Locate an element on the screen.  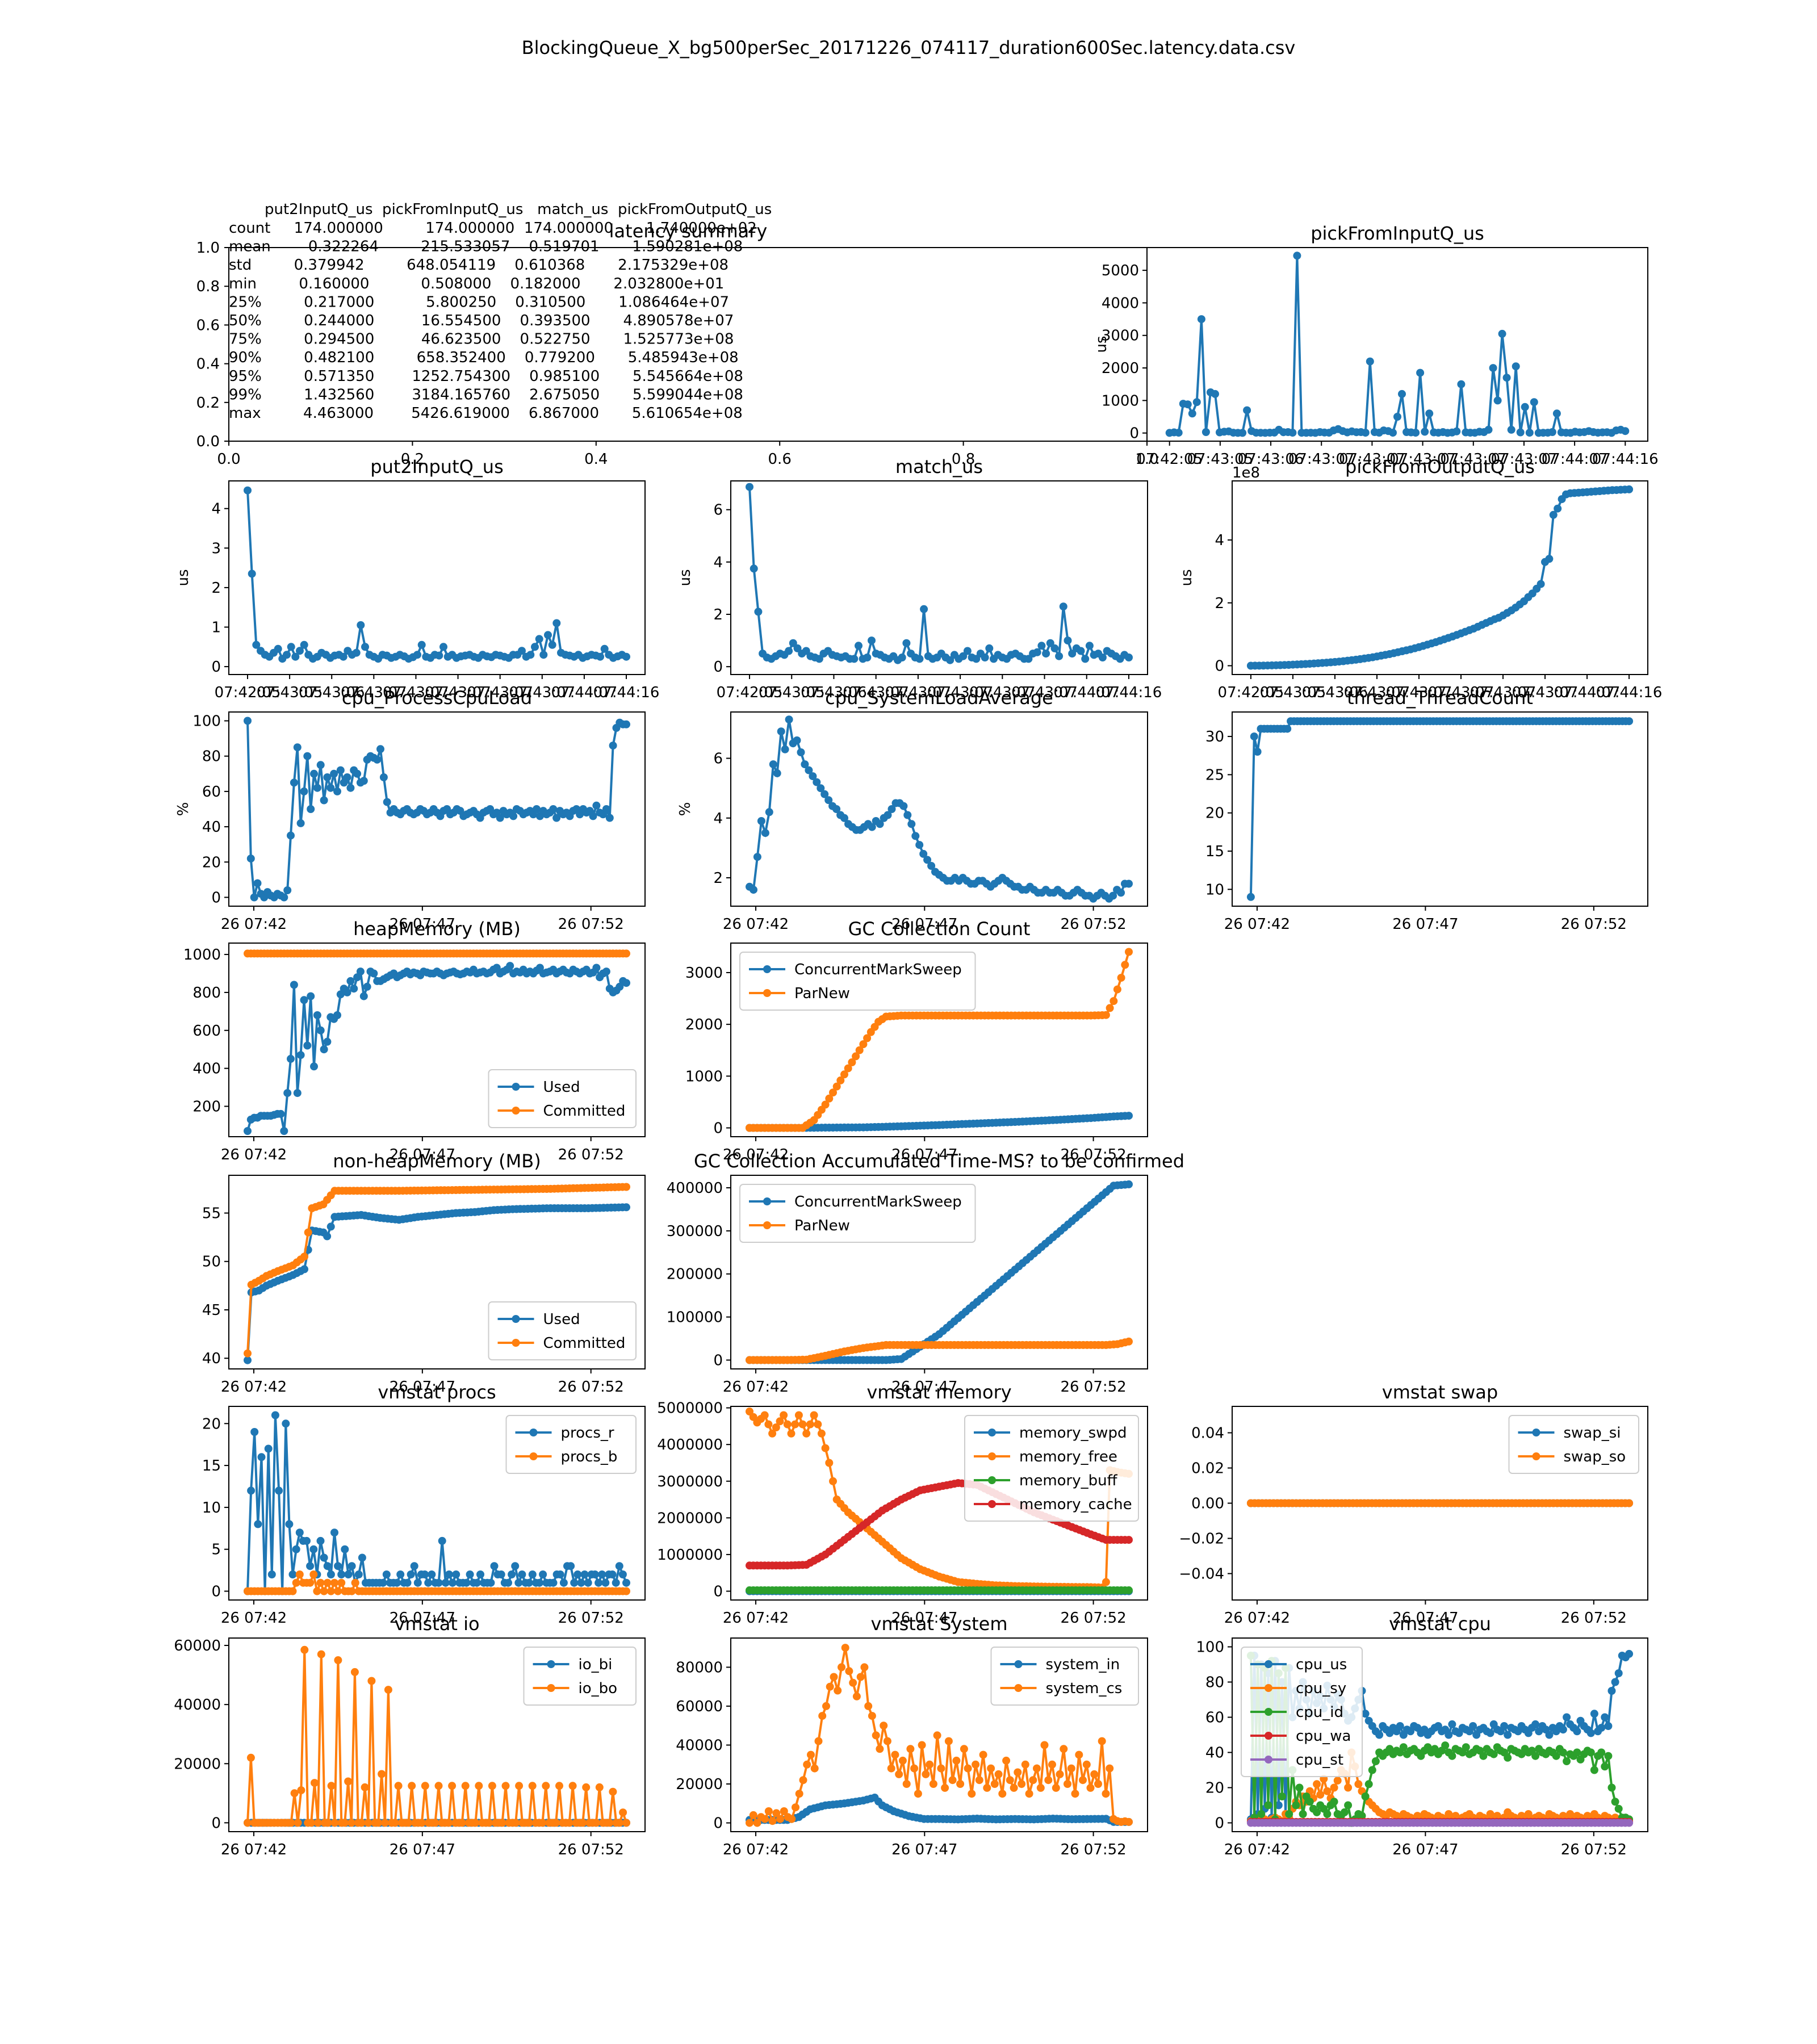
x-tick-label: 07:43:07 is located at coordinates (458, 692).